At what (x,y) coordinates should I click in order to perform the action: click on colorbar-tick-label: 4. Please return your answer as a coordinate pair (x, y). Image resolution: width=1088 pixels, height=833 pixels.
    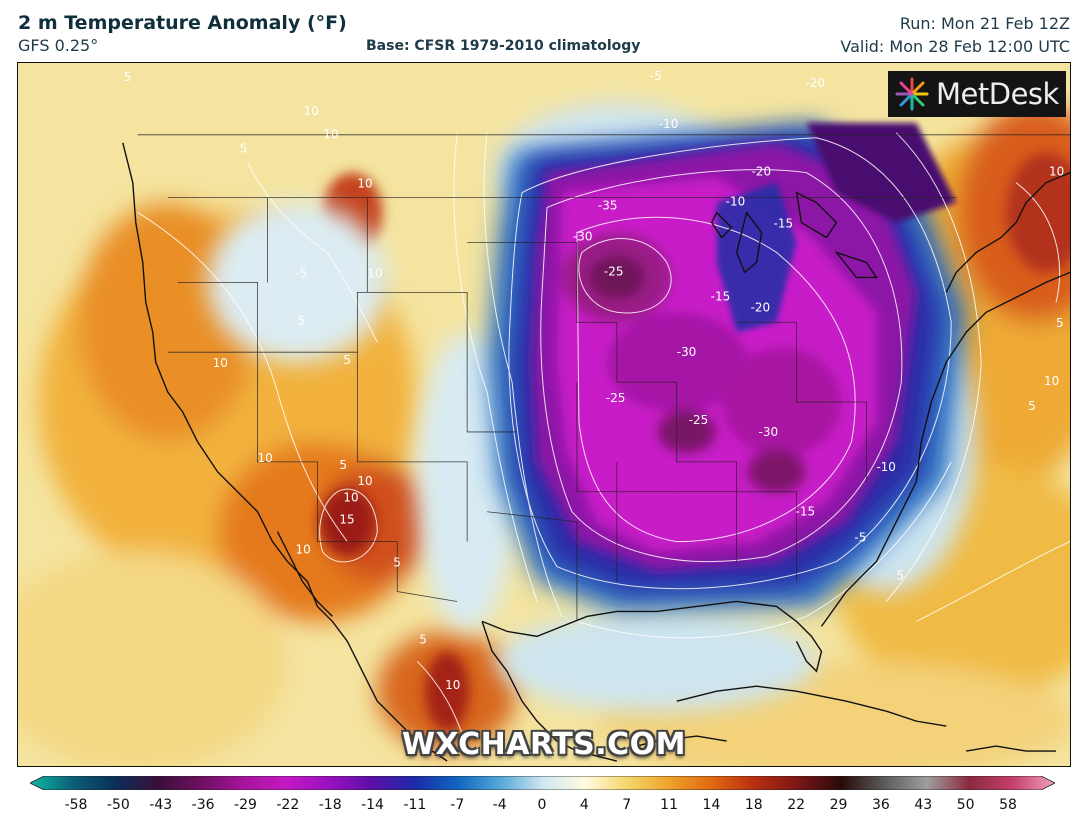
    Looking at the image, I should click on (584, 805).